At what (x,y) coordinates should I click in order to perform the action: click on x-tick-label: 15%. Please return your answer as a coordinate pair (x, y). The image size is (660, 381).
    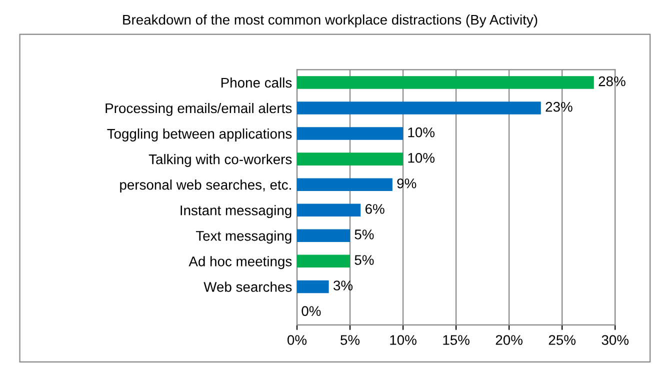
    Looking at the image, I should click on (456, 340).